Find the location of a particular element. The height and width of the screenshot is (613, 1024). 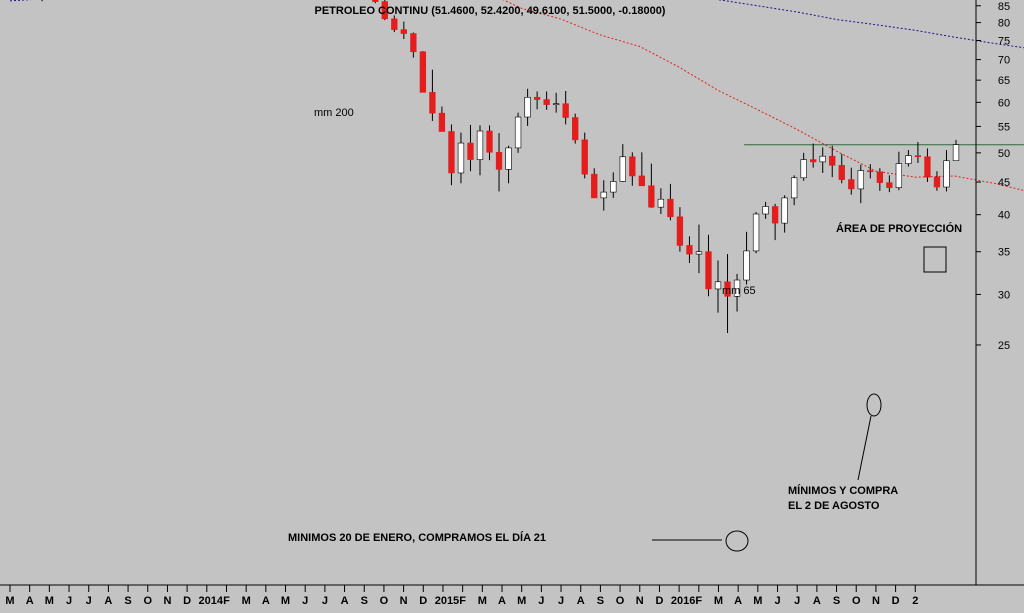

y-tick-label: 30 is located at coordinates (1004, 295).